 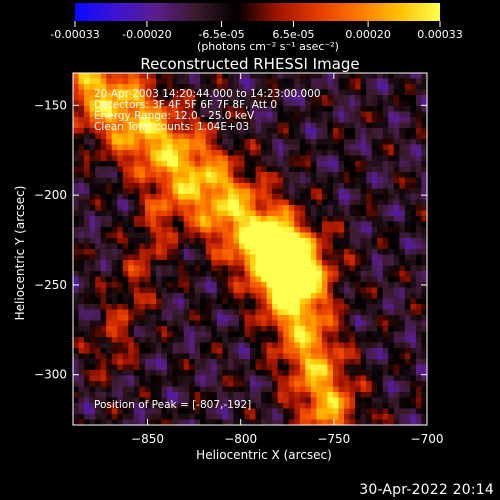 What do you see at coordinates (257, 12) in the screenshot?
I see `colorbar-gradient` at bounding box center [257, 12].